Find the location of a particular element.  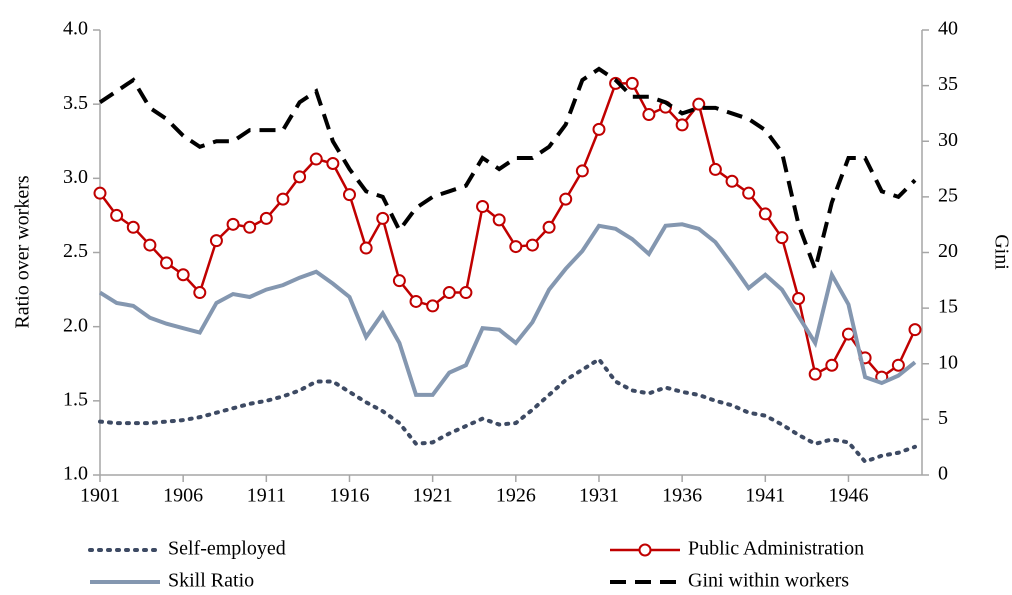

x-tick-label: 1901 is located at coordinates (100, 496).